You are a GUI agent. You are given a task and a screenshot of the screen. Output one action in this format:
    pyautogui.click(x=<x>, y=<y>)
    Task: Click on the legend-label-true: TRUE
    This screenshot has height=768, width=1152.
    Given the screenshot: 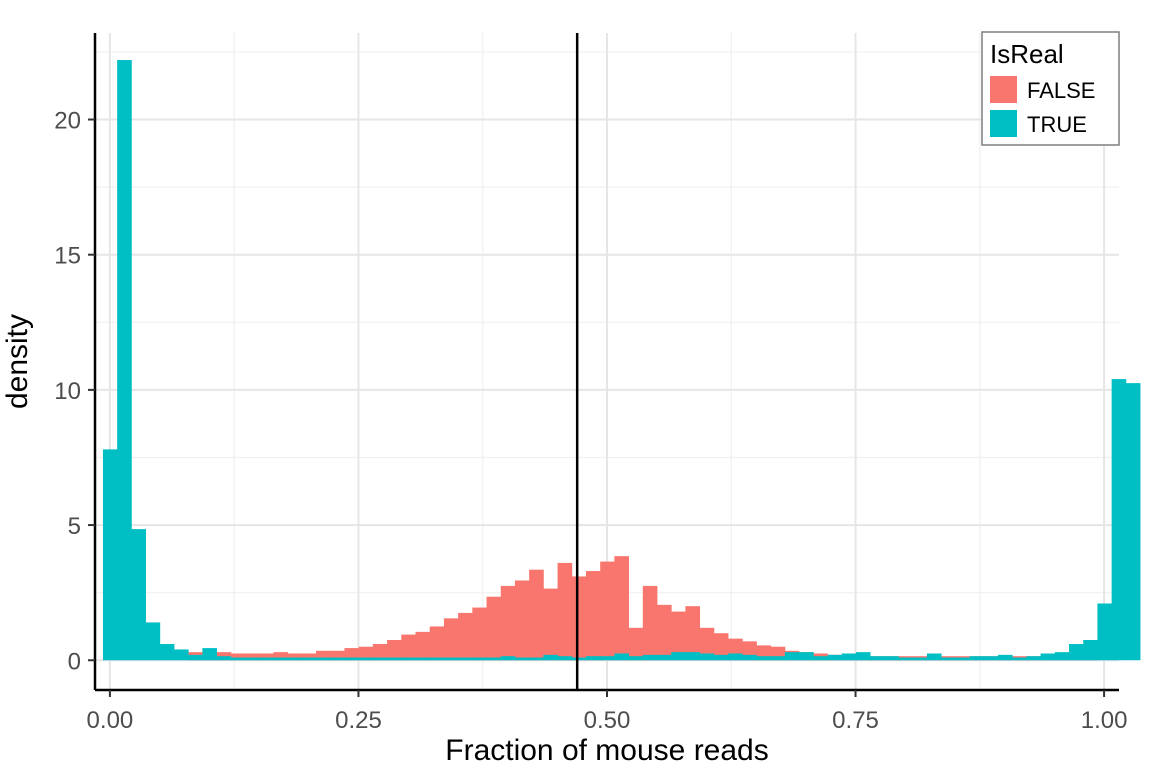 What is the action you would take?
    pyautogui.click(x=1057, y=124)
    